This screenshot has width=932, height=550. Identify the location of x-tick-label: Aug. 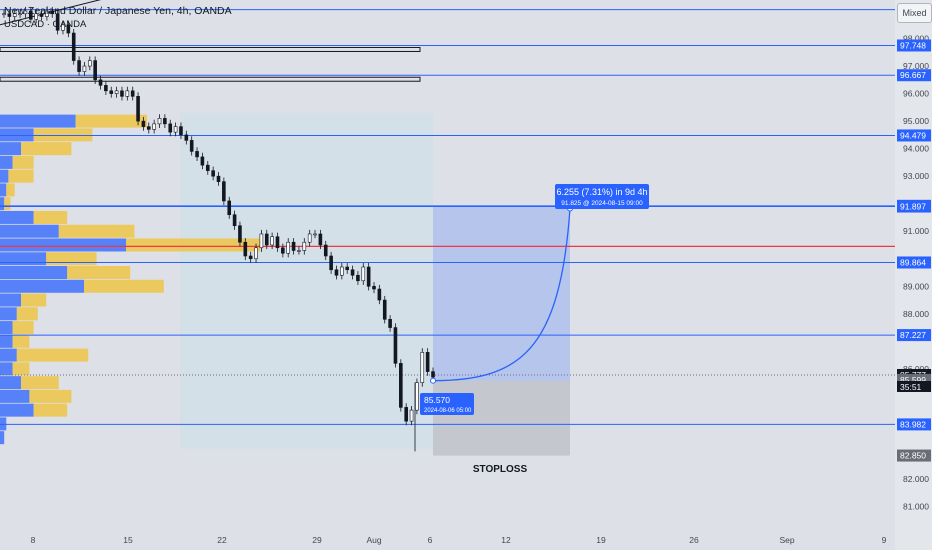
(373, 540).